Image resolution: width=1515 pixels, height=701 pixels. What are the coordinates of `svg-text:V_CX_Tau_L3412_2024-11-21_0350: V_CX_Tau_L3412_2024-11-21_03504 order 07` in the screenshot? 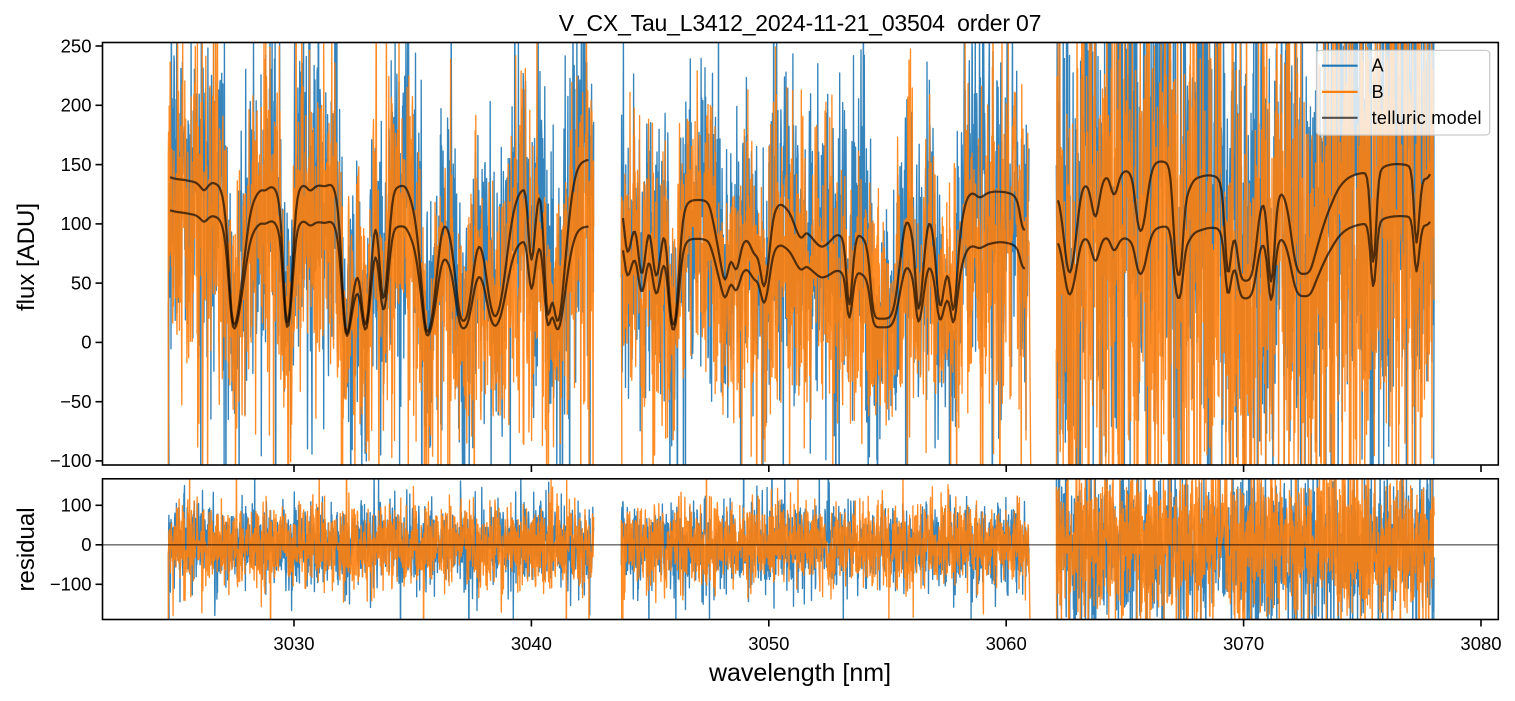 It's located at (800, 23).